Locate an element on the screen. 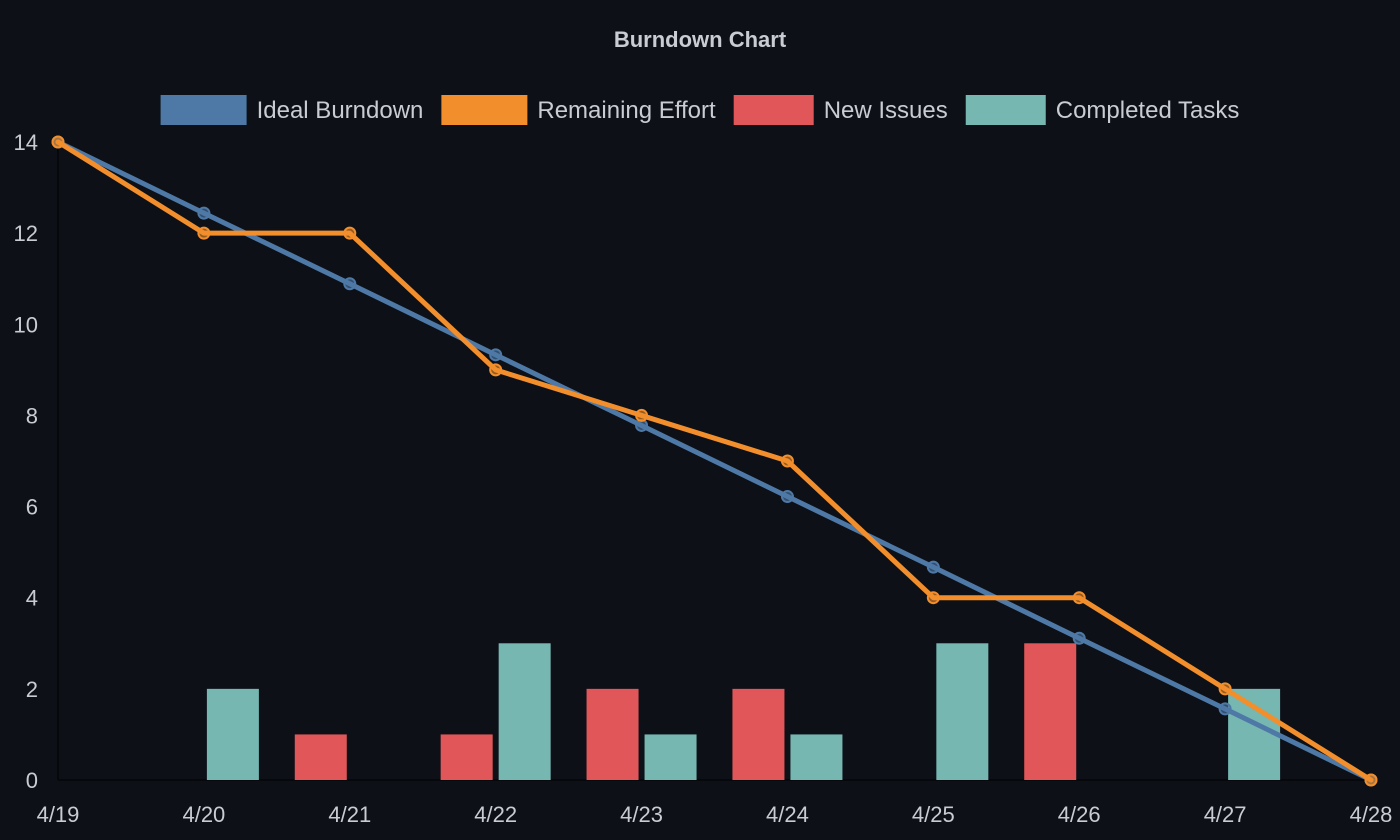 Image resolution: width=1400 pixels, height=840 pixels. y-tick-label: 4 is located at coordinates (32, 598).